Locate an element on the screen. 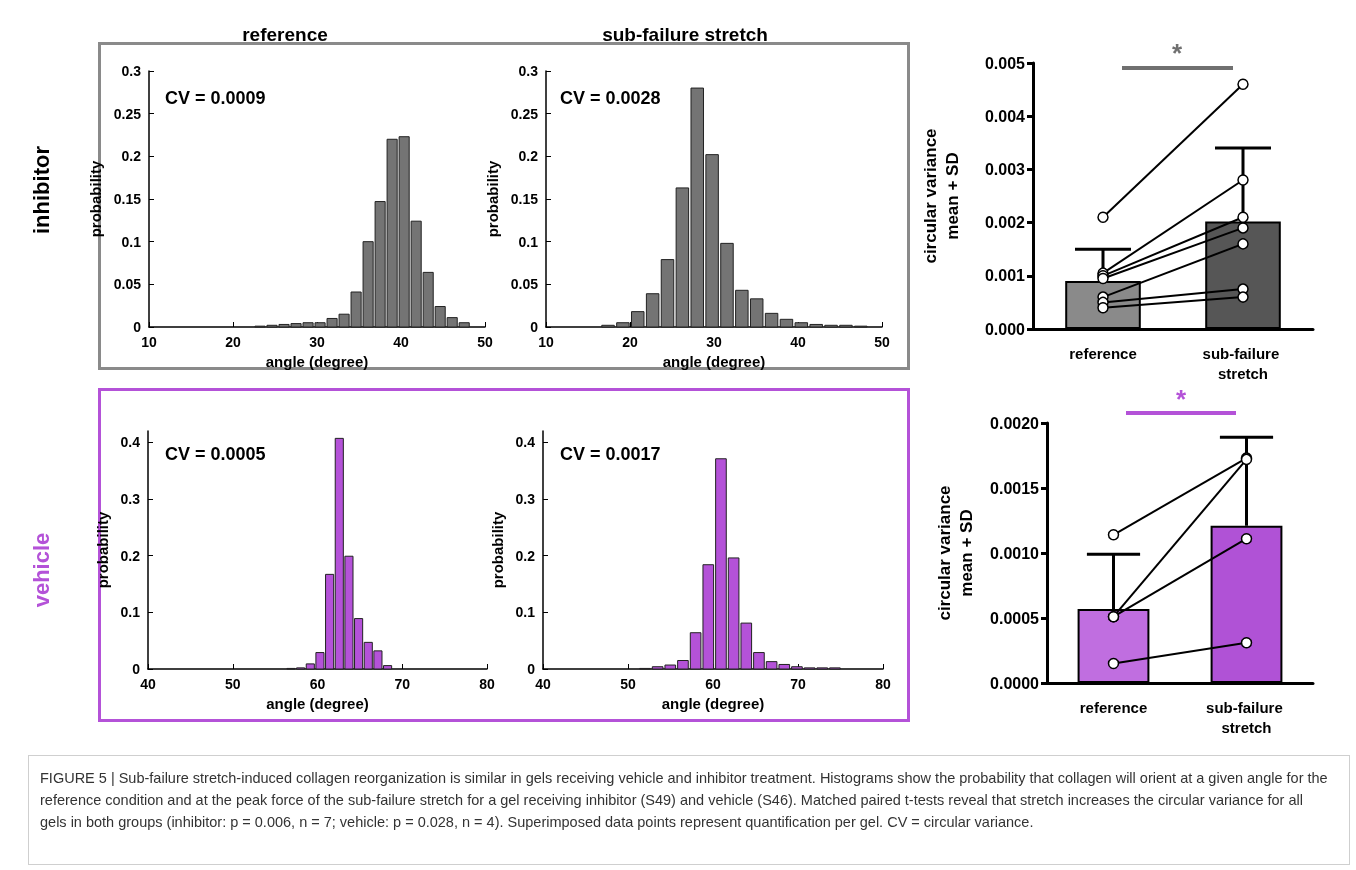 The height and width of the screenshot is (870, 1356). y-tick-label: 0.001 is located at coordinates (1005, 276).